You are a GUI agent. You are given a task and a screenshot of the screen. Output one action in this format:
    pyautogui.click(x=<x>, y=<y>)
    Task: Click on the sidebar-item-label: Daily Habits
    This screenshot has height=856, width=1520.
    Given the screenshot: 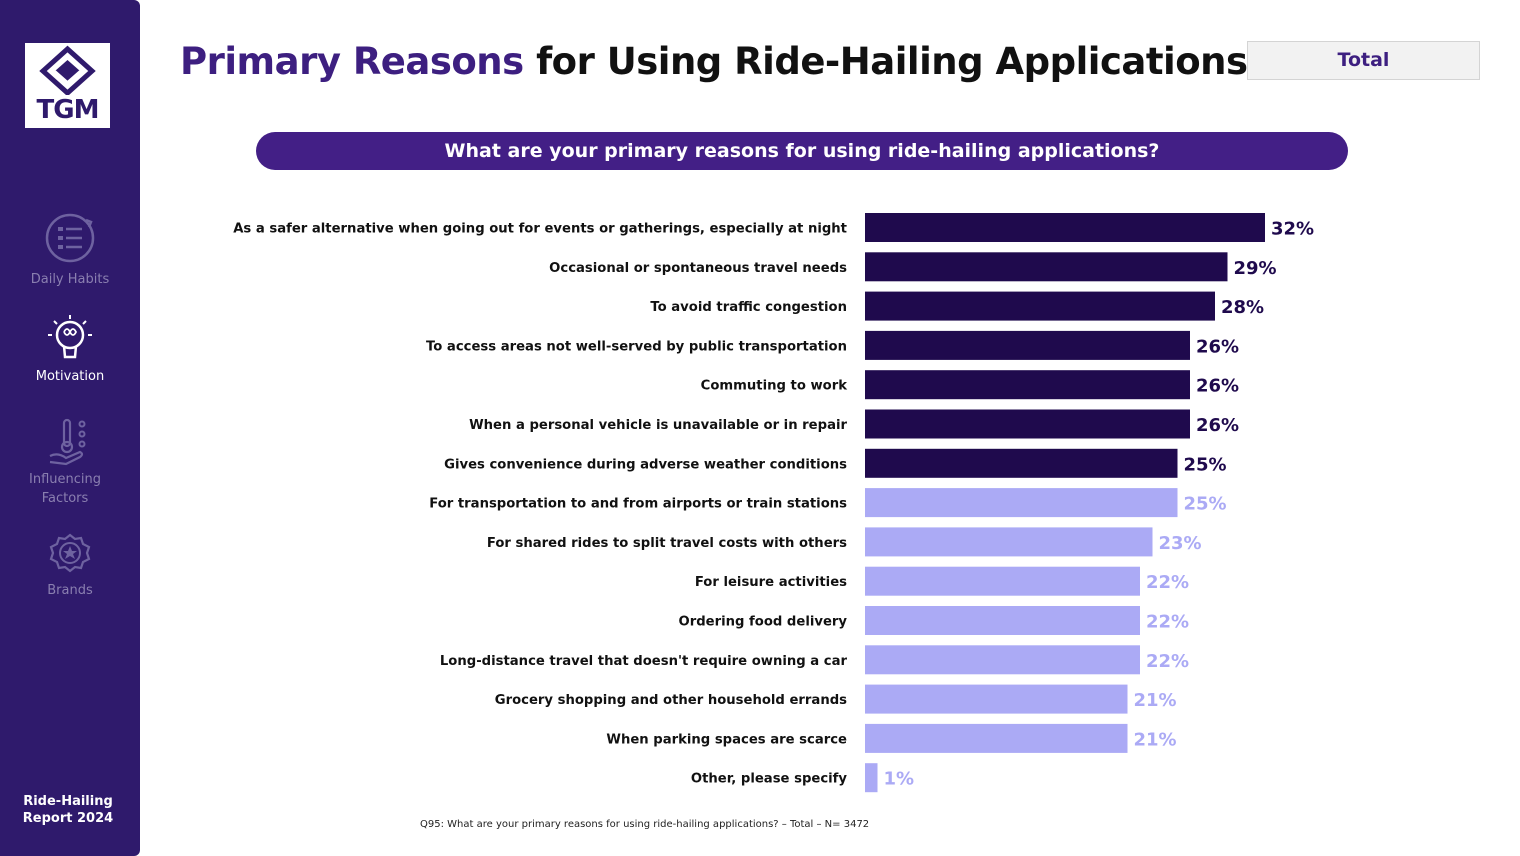 What is the action you would take?
    pyautogui.click(x=70, y=279)
    